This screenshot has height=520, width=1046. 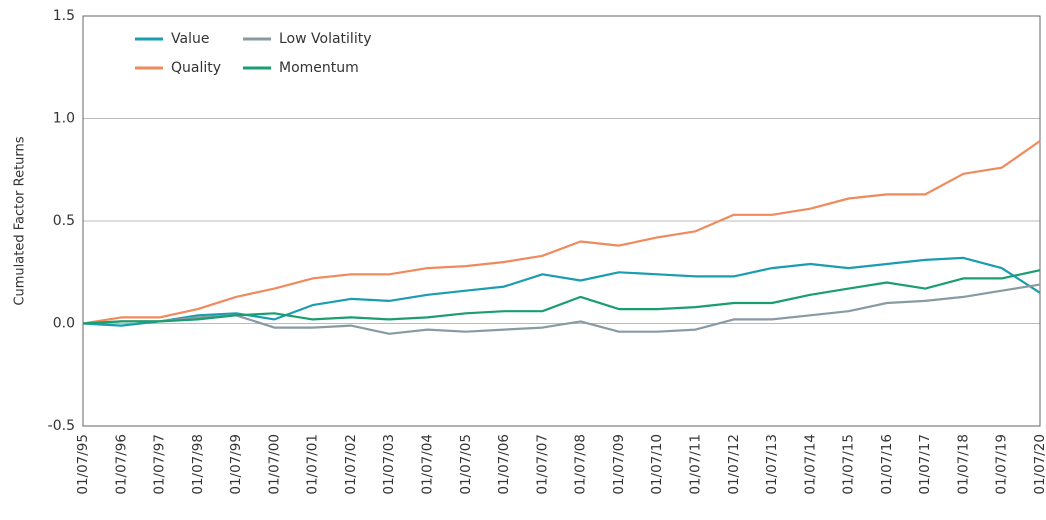 What do you see at coordinates (772, 464) in the screenshot?
I see `x-tick-label: 01/07/13` at bounding box center [772, 464].